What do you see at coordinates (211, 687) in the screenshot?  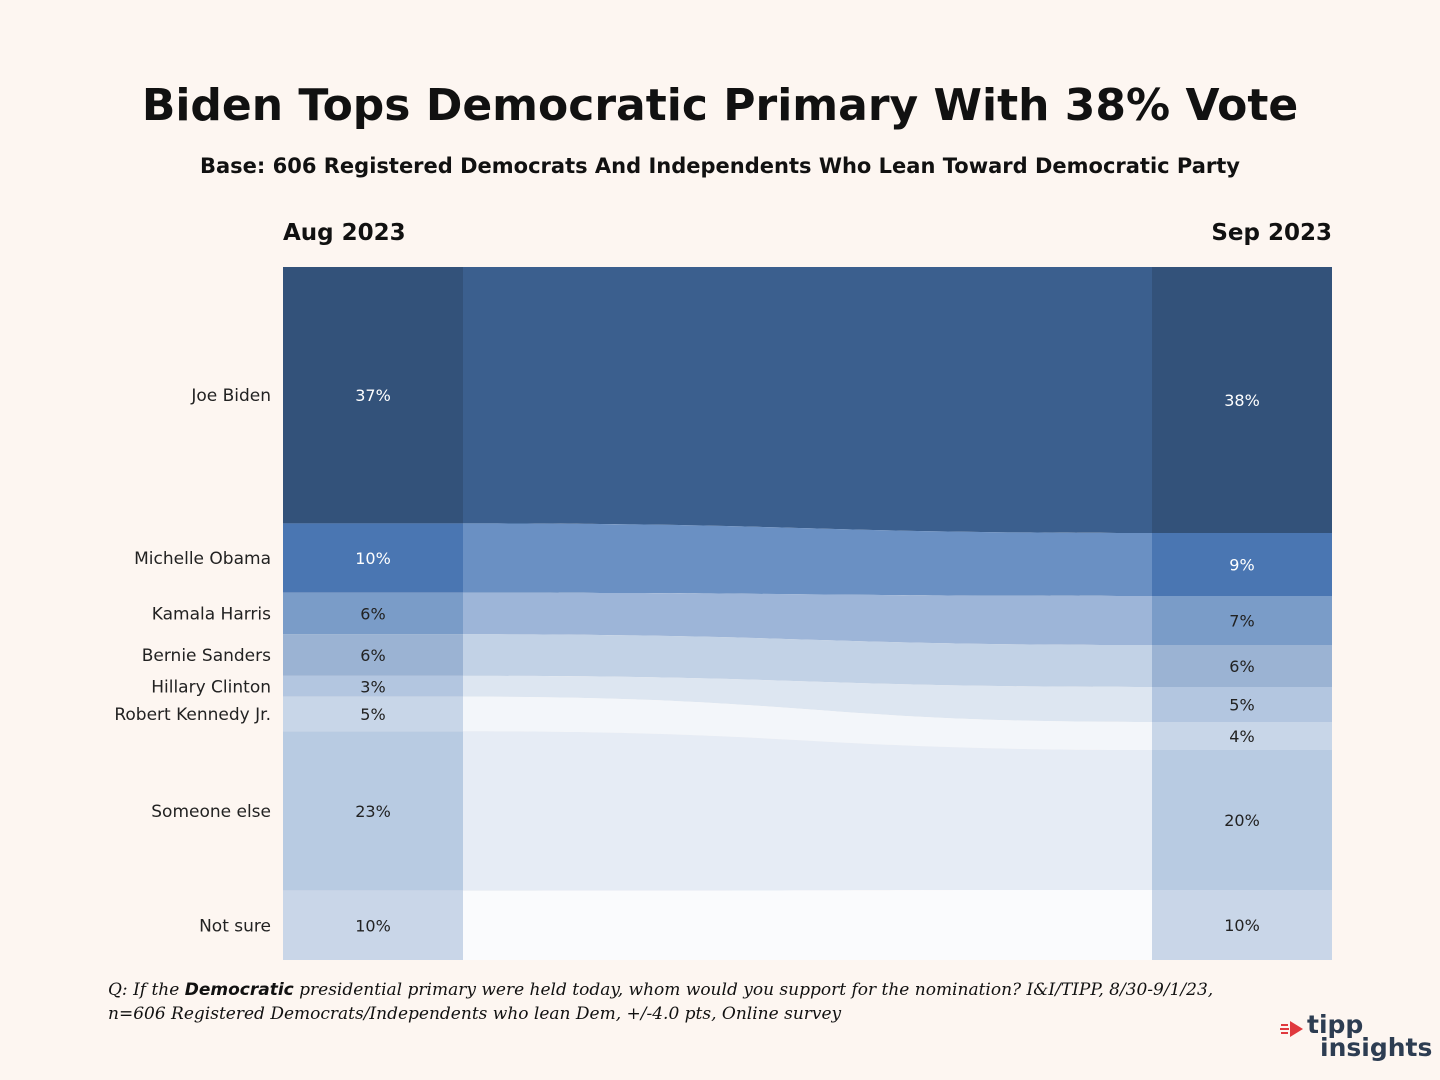 I see `category-label-hillary-clinton: Hillary Clinton` at bounding box center [211, 687].